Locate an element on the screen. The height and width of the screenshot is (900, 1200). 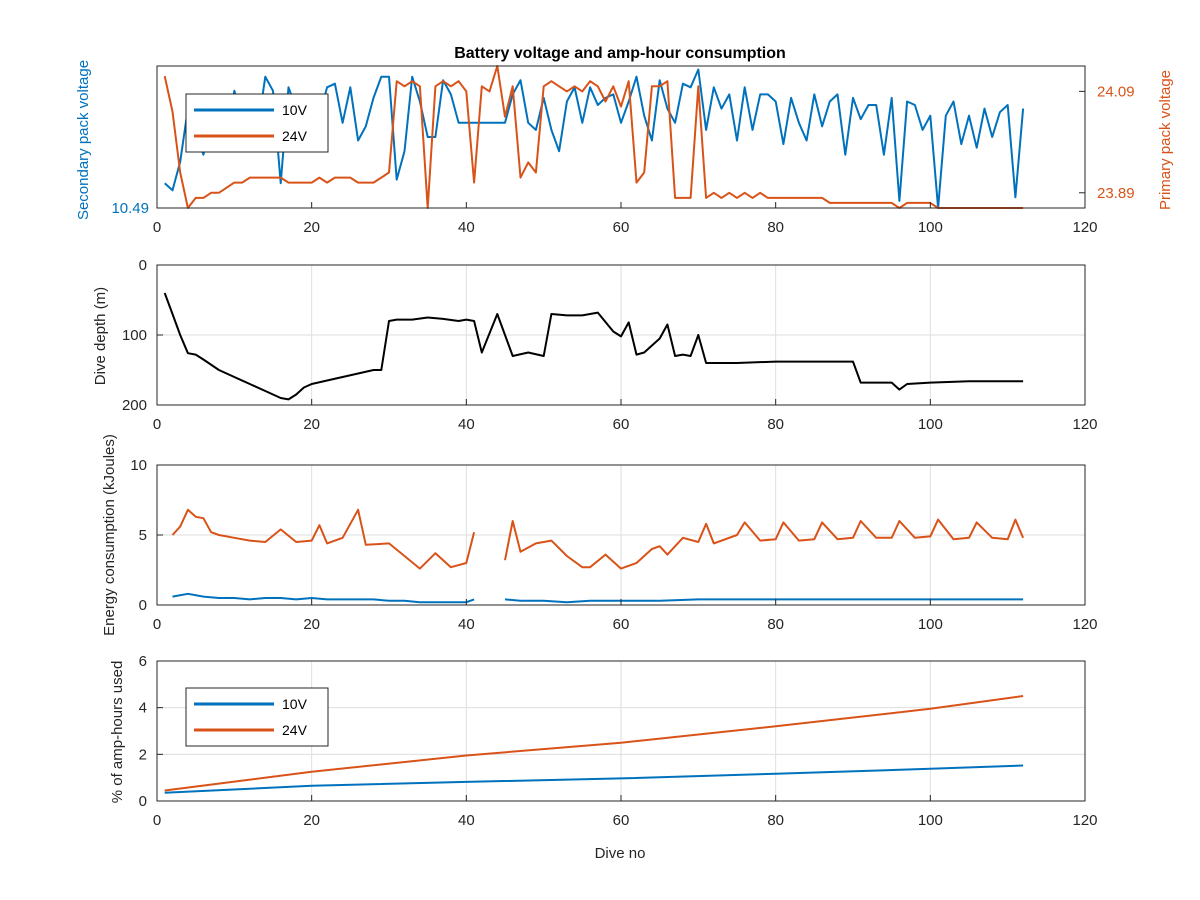
ylabel-amp-hours-used: % of amp-hours used is located at coordinates (117, 732).